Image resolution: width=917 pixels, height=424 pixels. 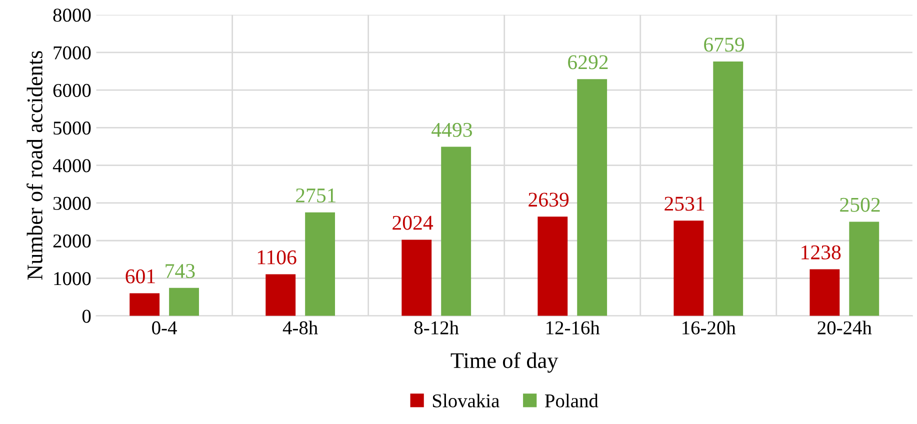 I want to click on data-label: 601, so click(x=140, y=276).